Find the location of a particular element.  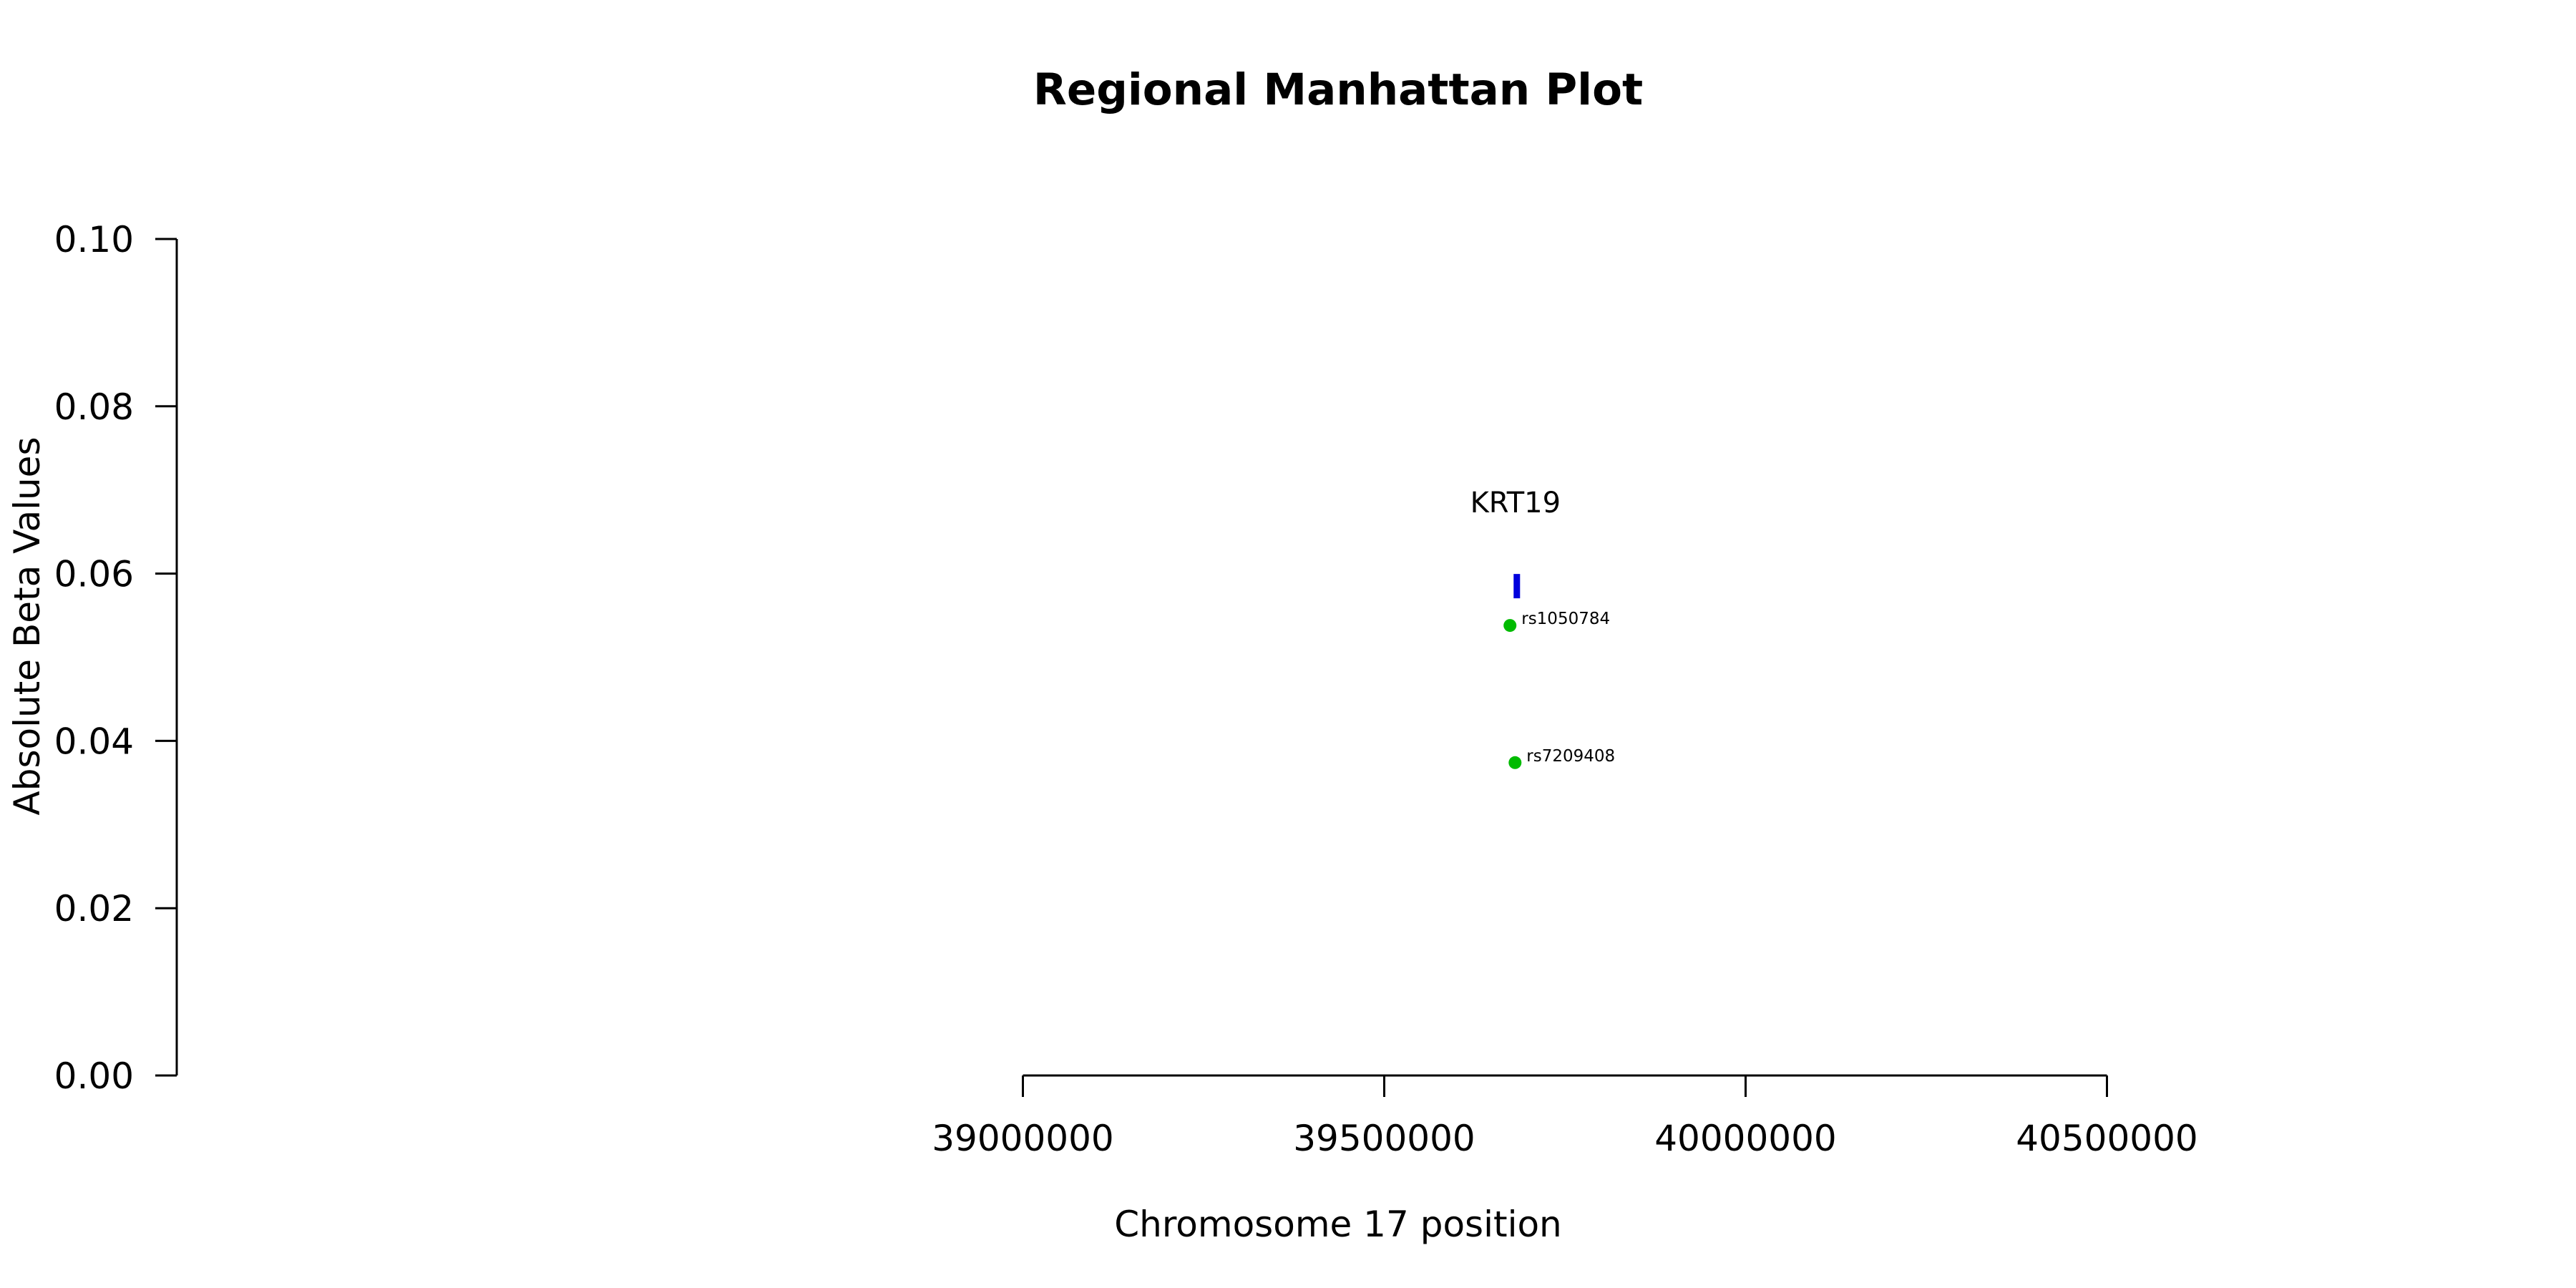

y-tick-label: 0.02 is located at coordinates (94, 909).